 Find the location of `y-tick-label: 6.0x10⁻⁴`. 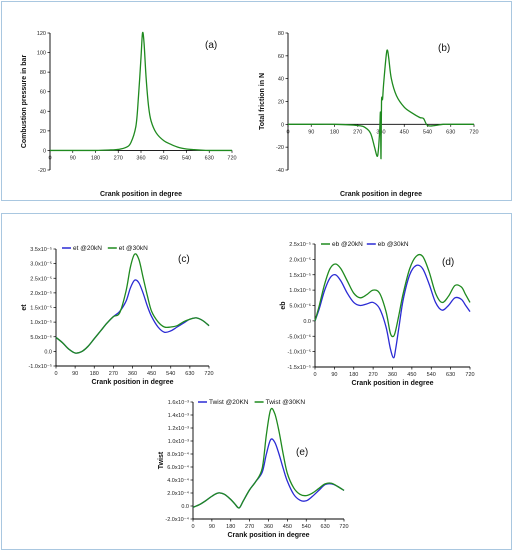

y-tick-label: 6.0x10⁻⁴ is located at coordinates (178, 467).